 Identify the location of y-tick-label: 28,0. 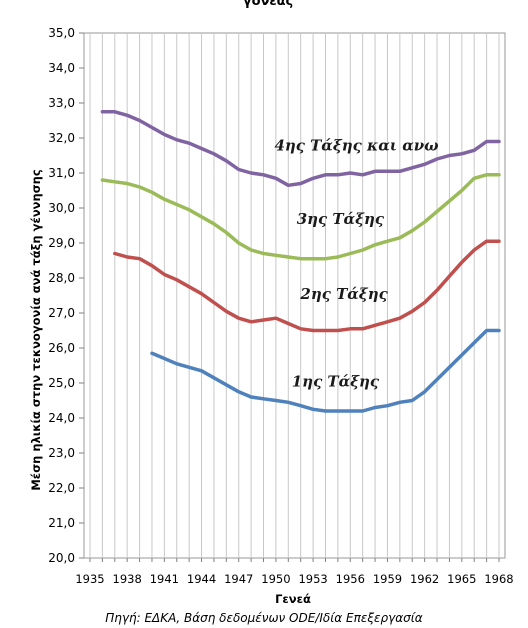
(61, 278).